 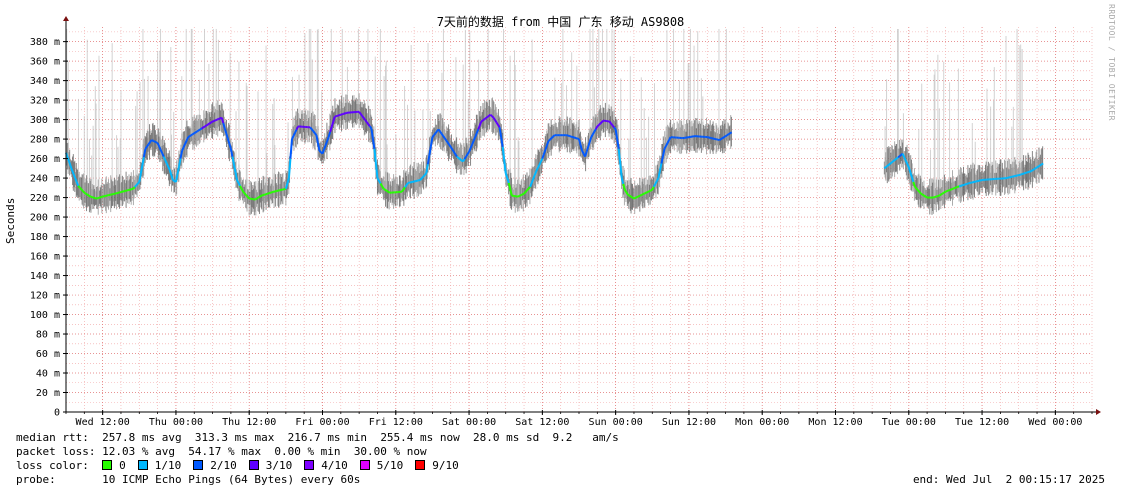 What do you see at coordinates (57, 413) in the screenshot?
I see `y-tick-label: 0` at bounding box center [57, 413].